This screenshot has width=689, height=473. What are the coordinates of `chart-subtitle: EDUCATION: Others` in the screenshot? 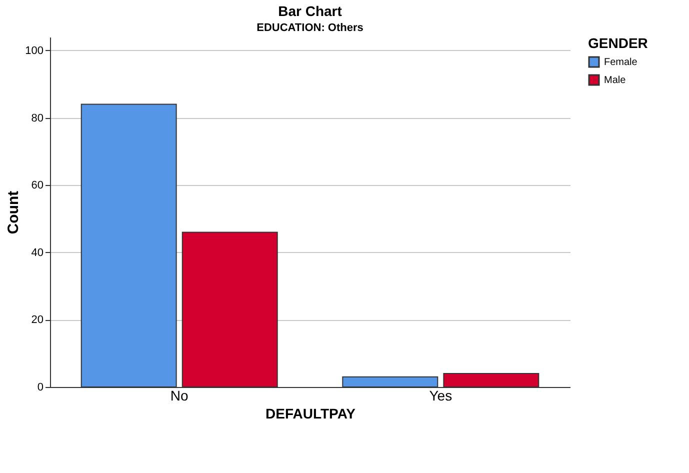 It's located at (310, 28).